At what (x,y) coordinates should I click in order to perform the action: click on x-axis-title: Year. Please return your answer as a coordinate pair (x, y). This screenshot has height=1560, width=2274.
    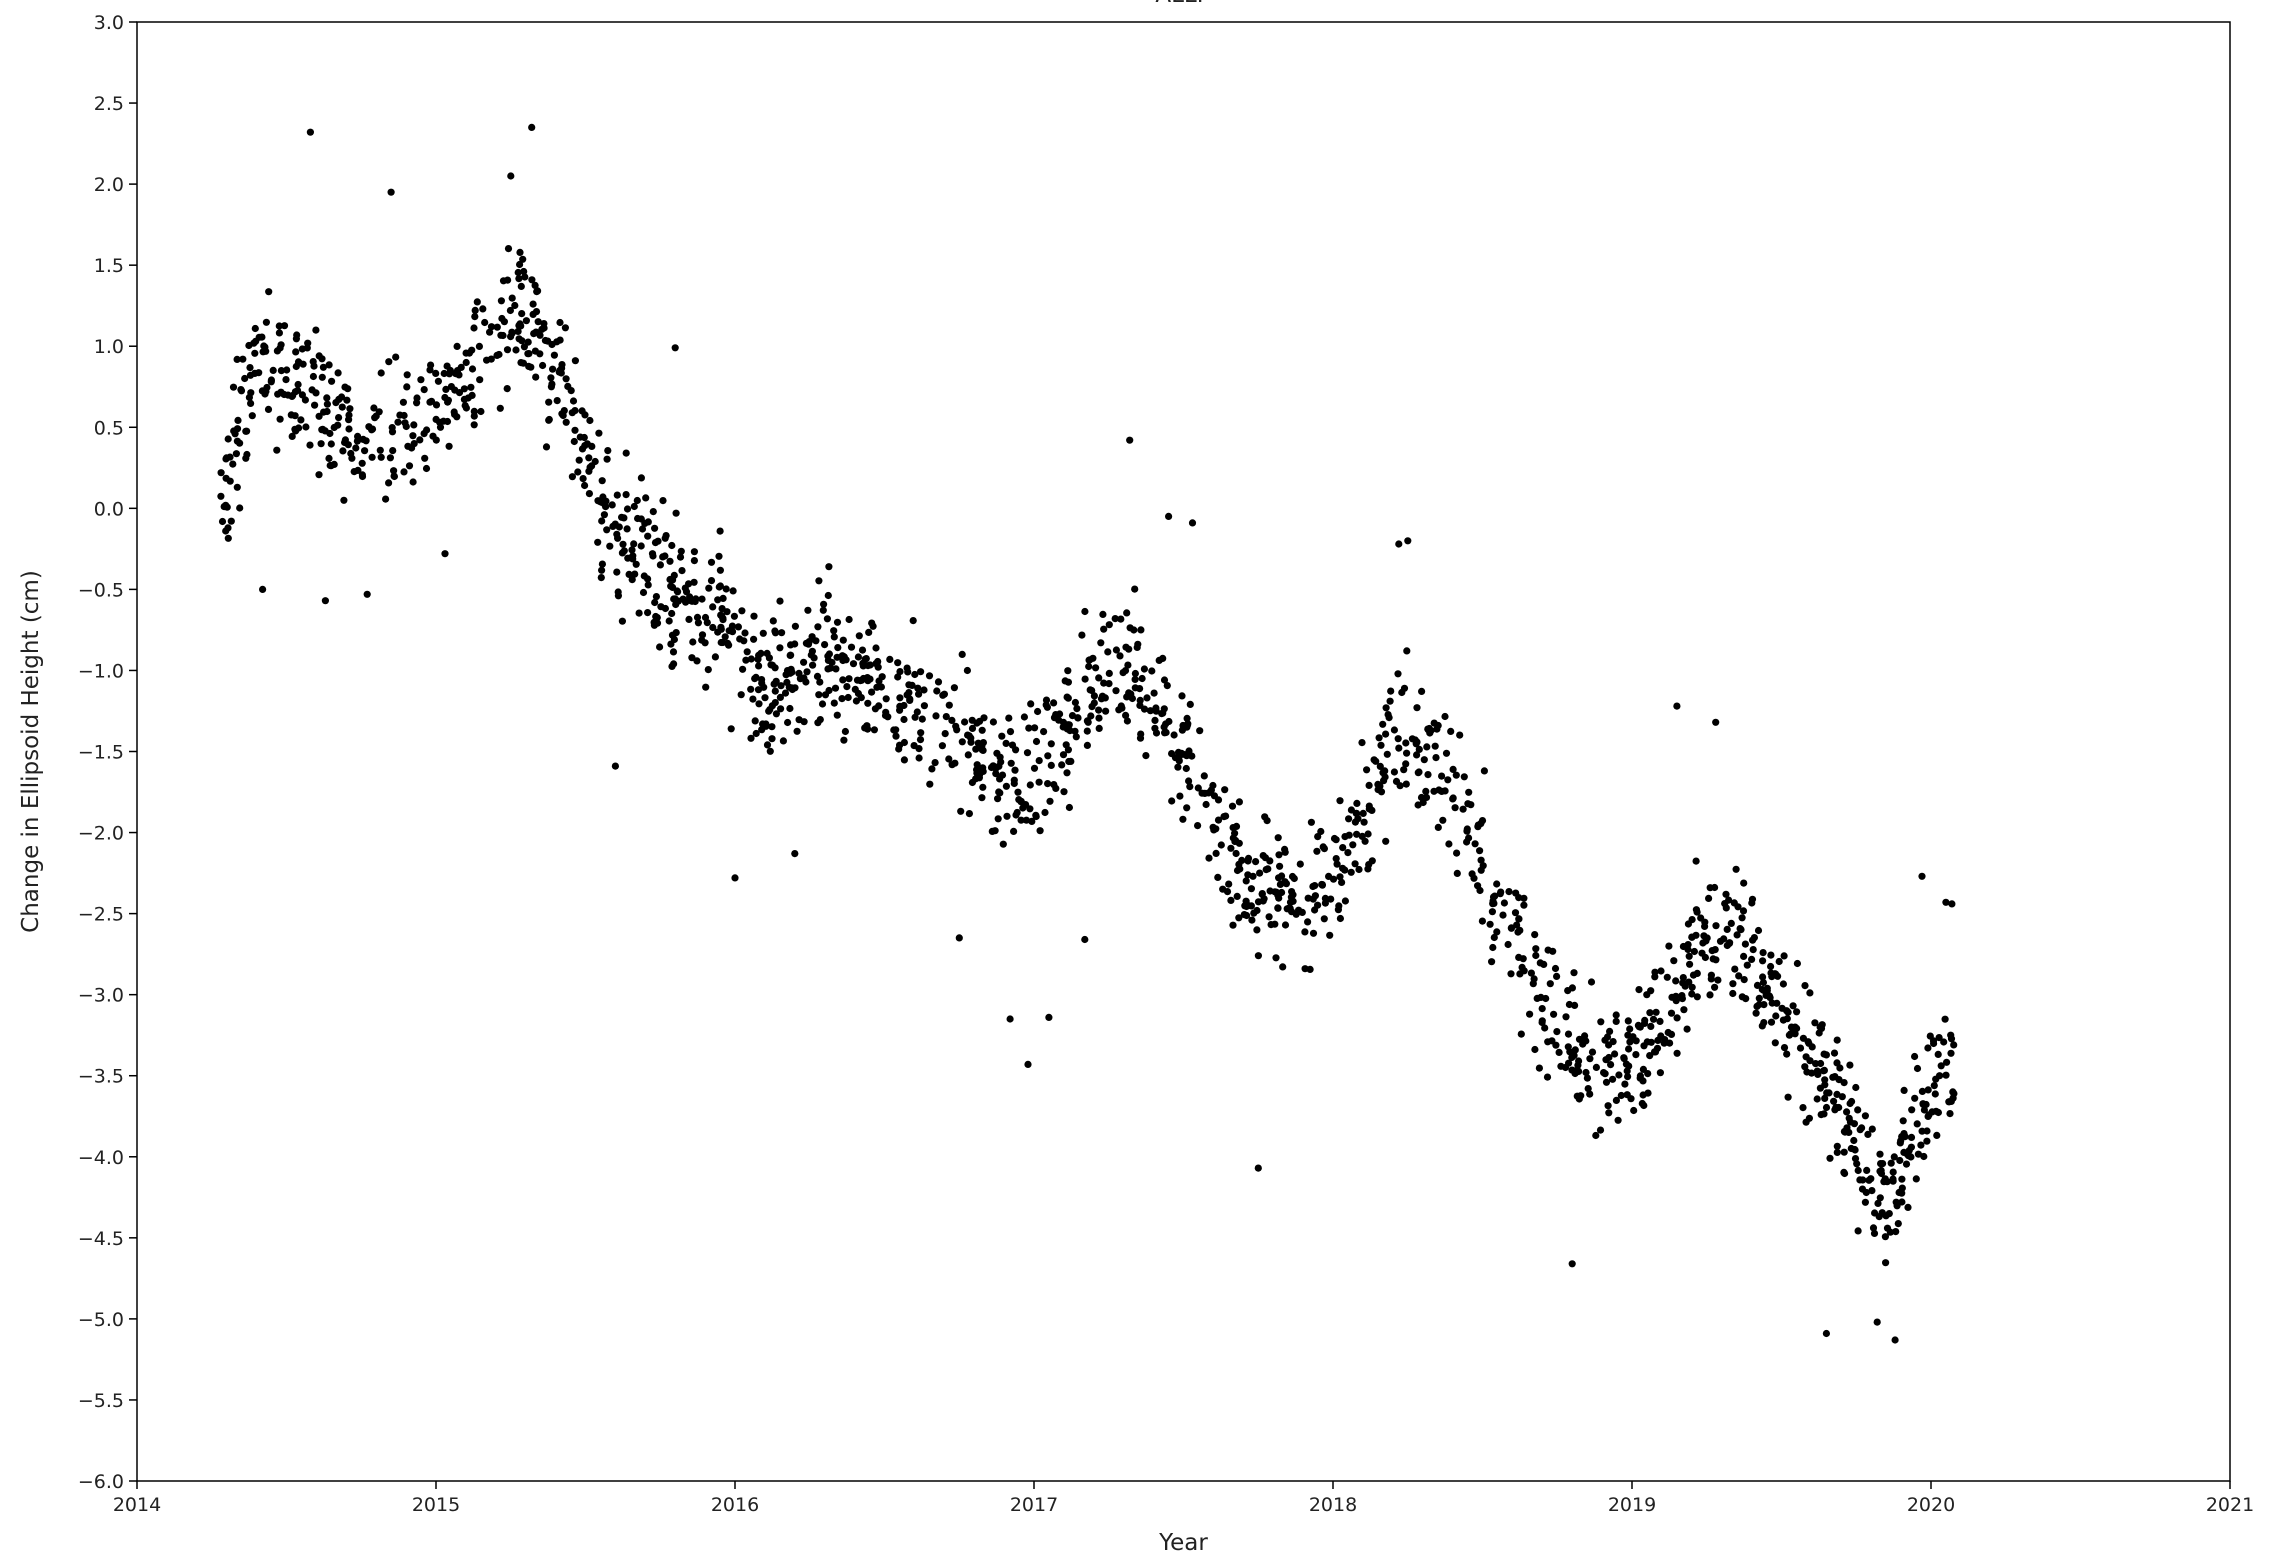
    Looking at the image, I should click on (1183, 1543).